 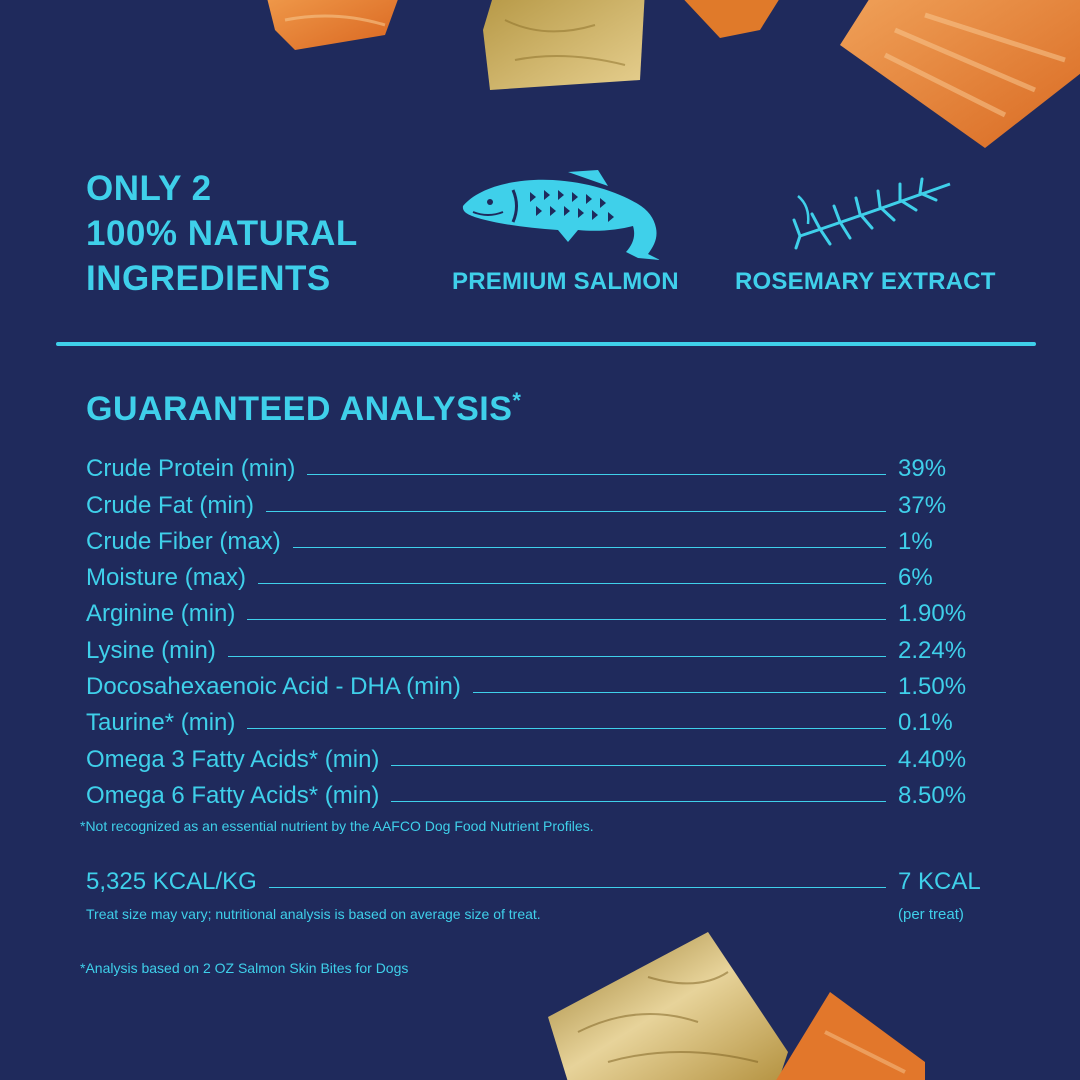 I want to click on analysis-row: Arginine (min) 1.90%, so click(x=536, y=610).